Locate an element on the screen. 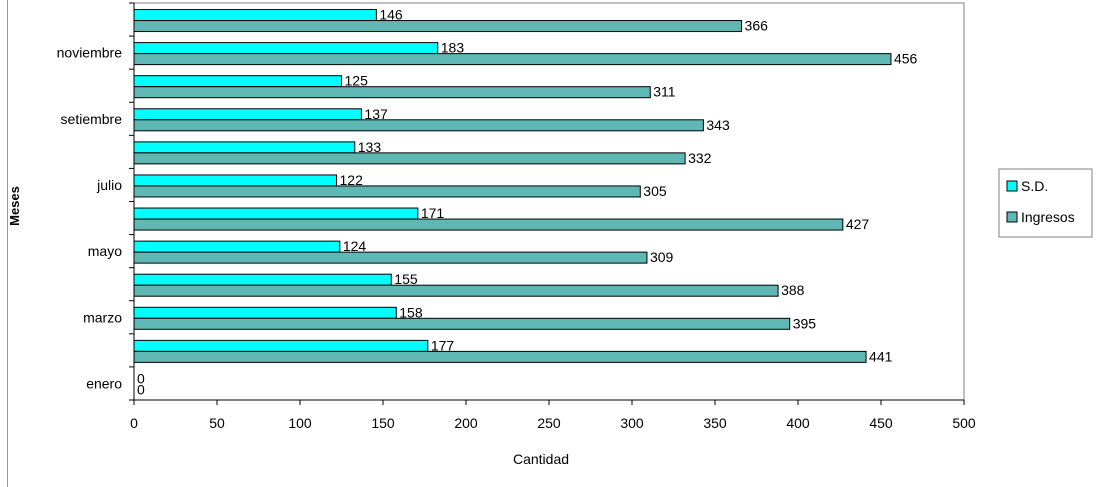 The height and width of the screenshot is (487, 1097). bar-sd-julio is located at coordinates (235, 180).